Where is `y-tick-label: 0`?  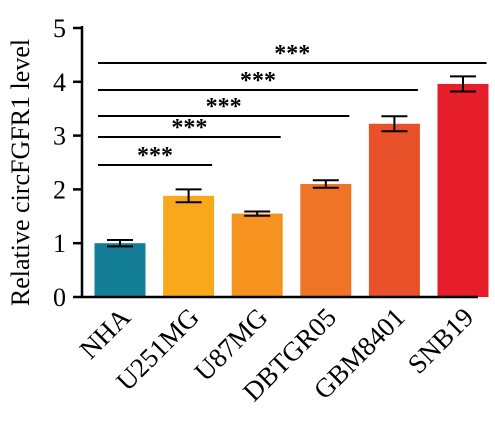 y-tick-label: 0 is located at coordinates (59, 297).